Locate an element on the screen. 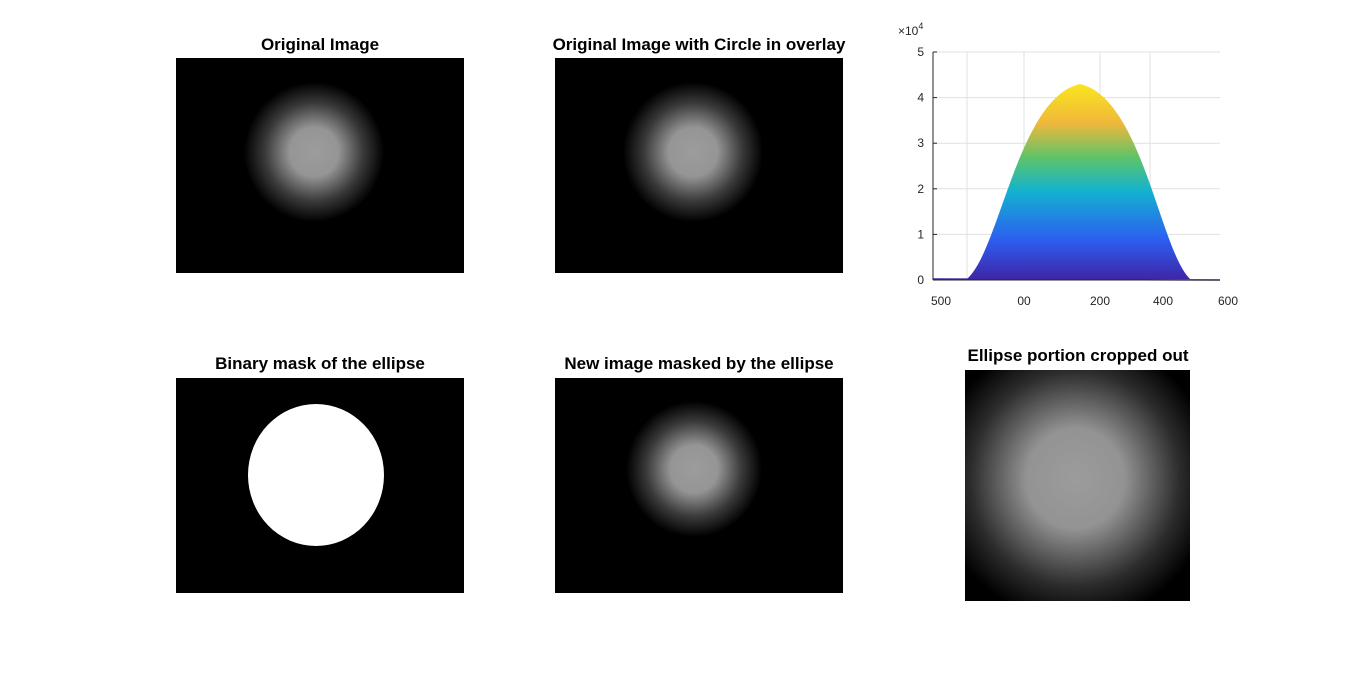 The width and height of the screenshot is (1350, 675). surface is located at coordinates (1078, 181).